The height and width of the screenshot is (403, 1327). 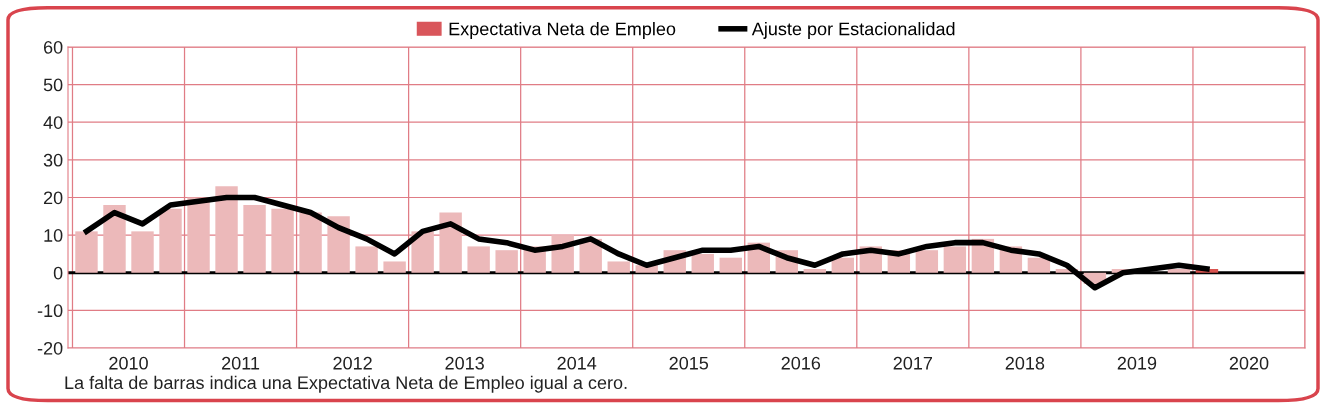 What do you see at coordinates (53, 85) in the screenshot?
I see `y-tick-label: 50` at bounding box center [53, 85].